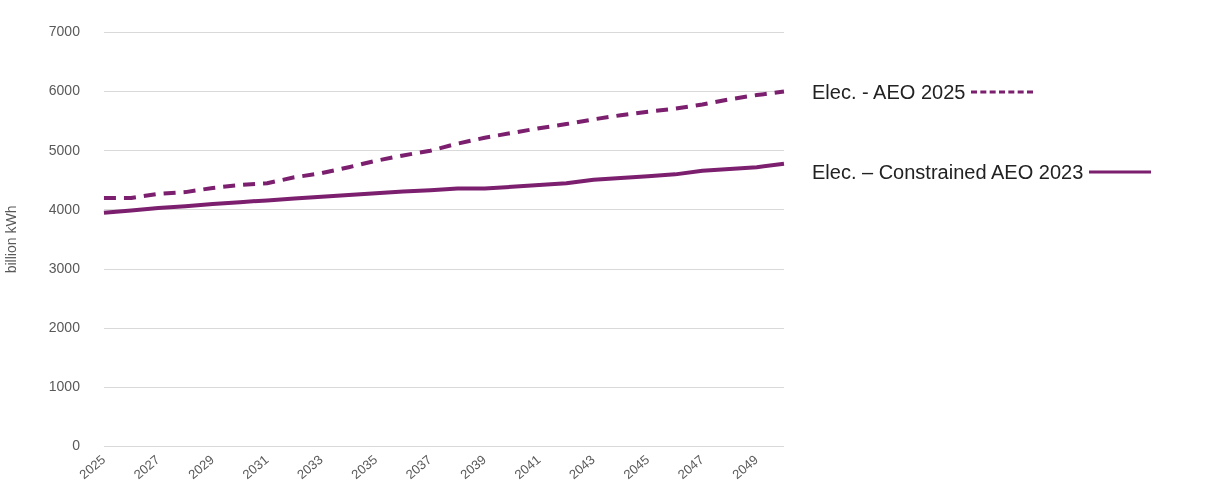 The height and width of the screenshot is (489, 1218). Describe the element at coordinates (443, 145) in the screenshot. I see `line-series` at that location.